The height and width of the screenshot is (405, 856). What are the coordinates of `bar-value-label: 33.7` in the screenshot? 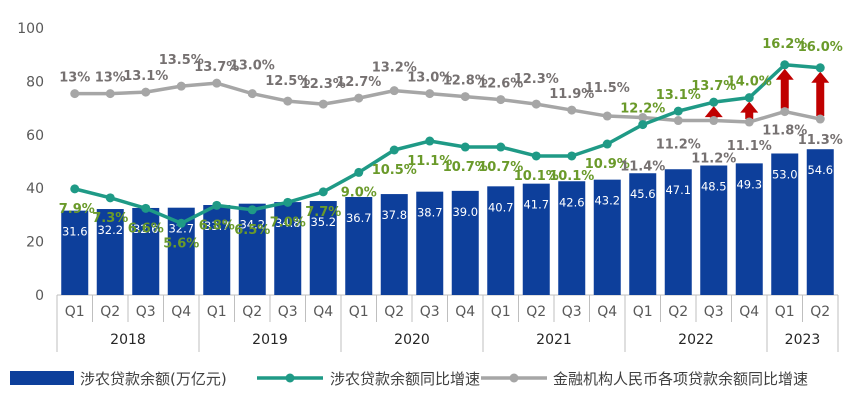 It's located at (217, 226).